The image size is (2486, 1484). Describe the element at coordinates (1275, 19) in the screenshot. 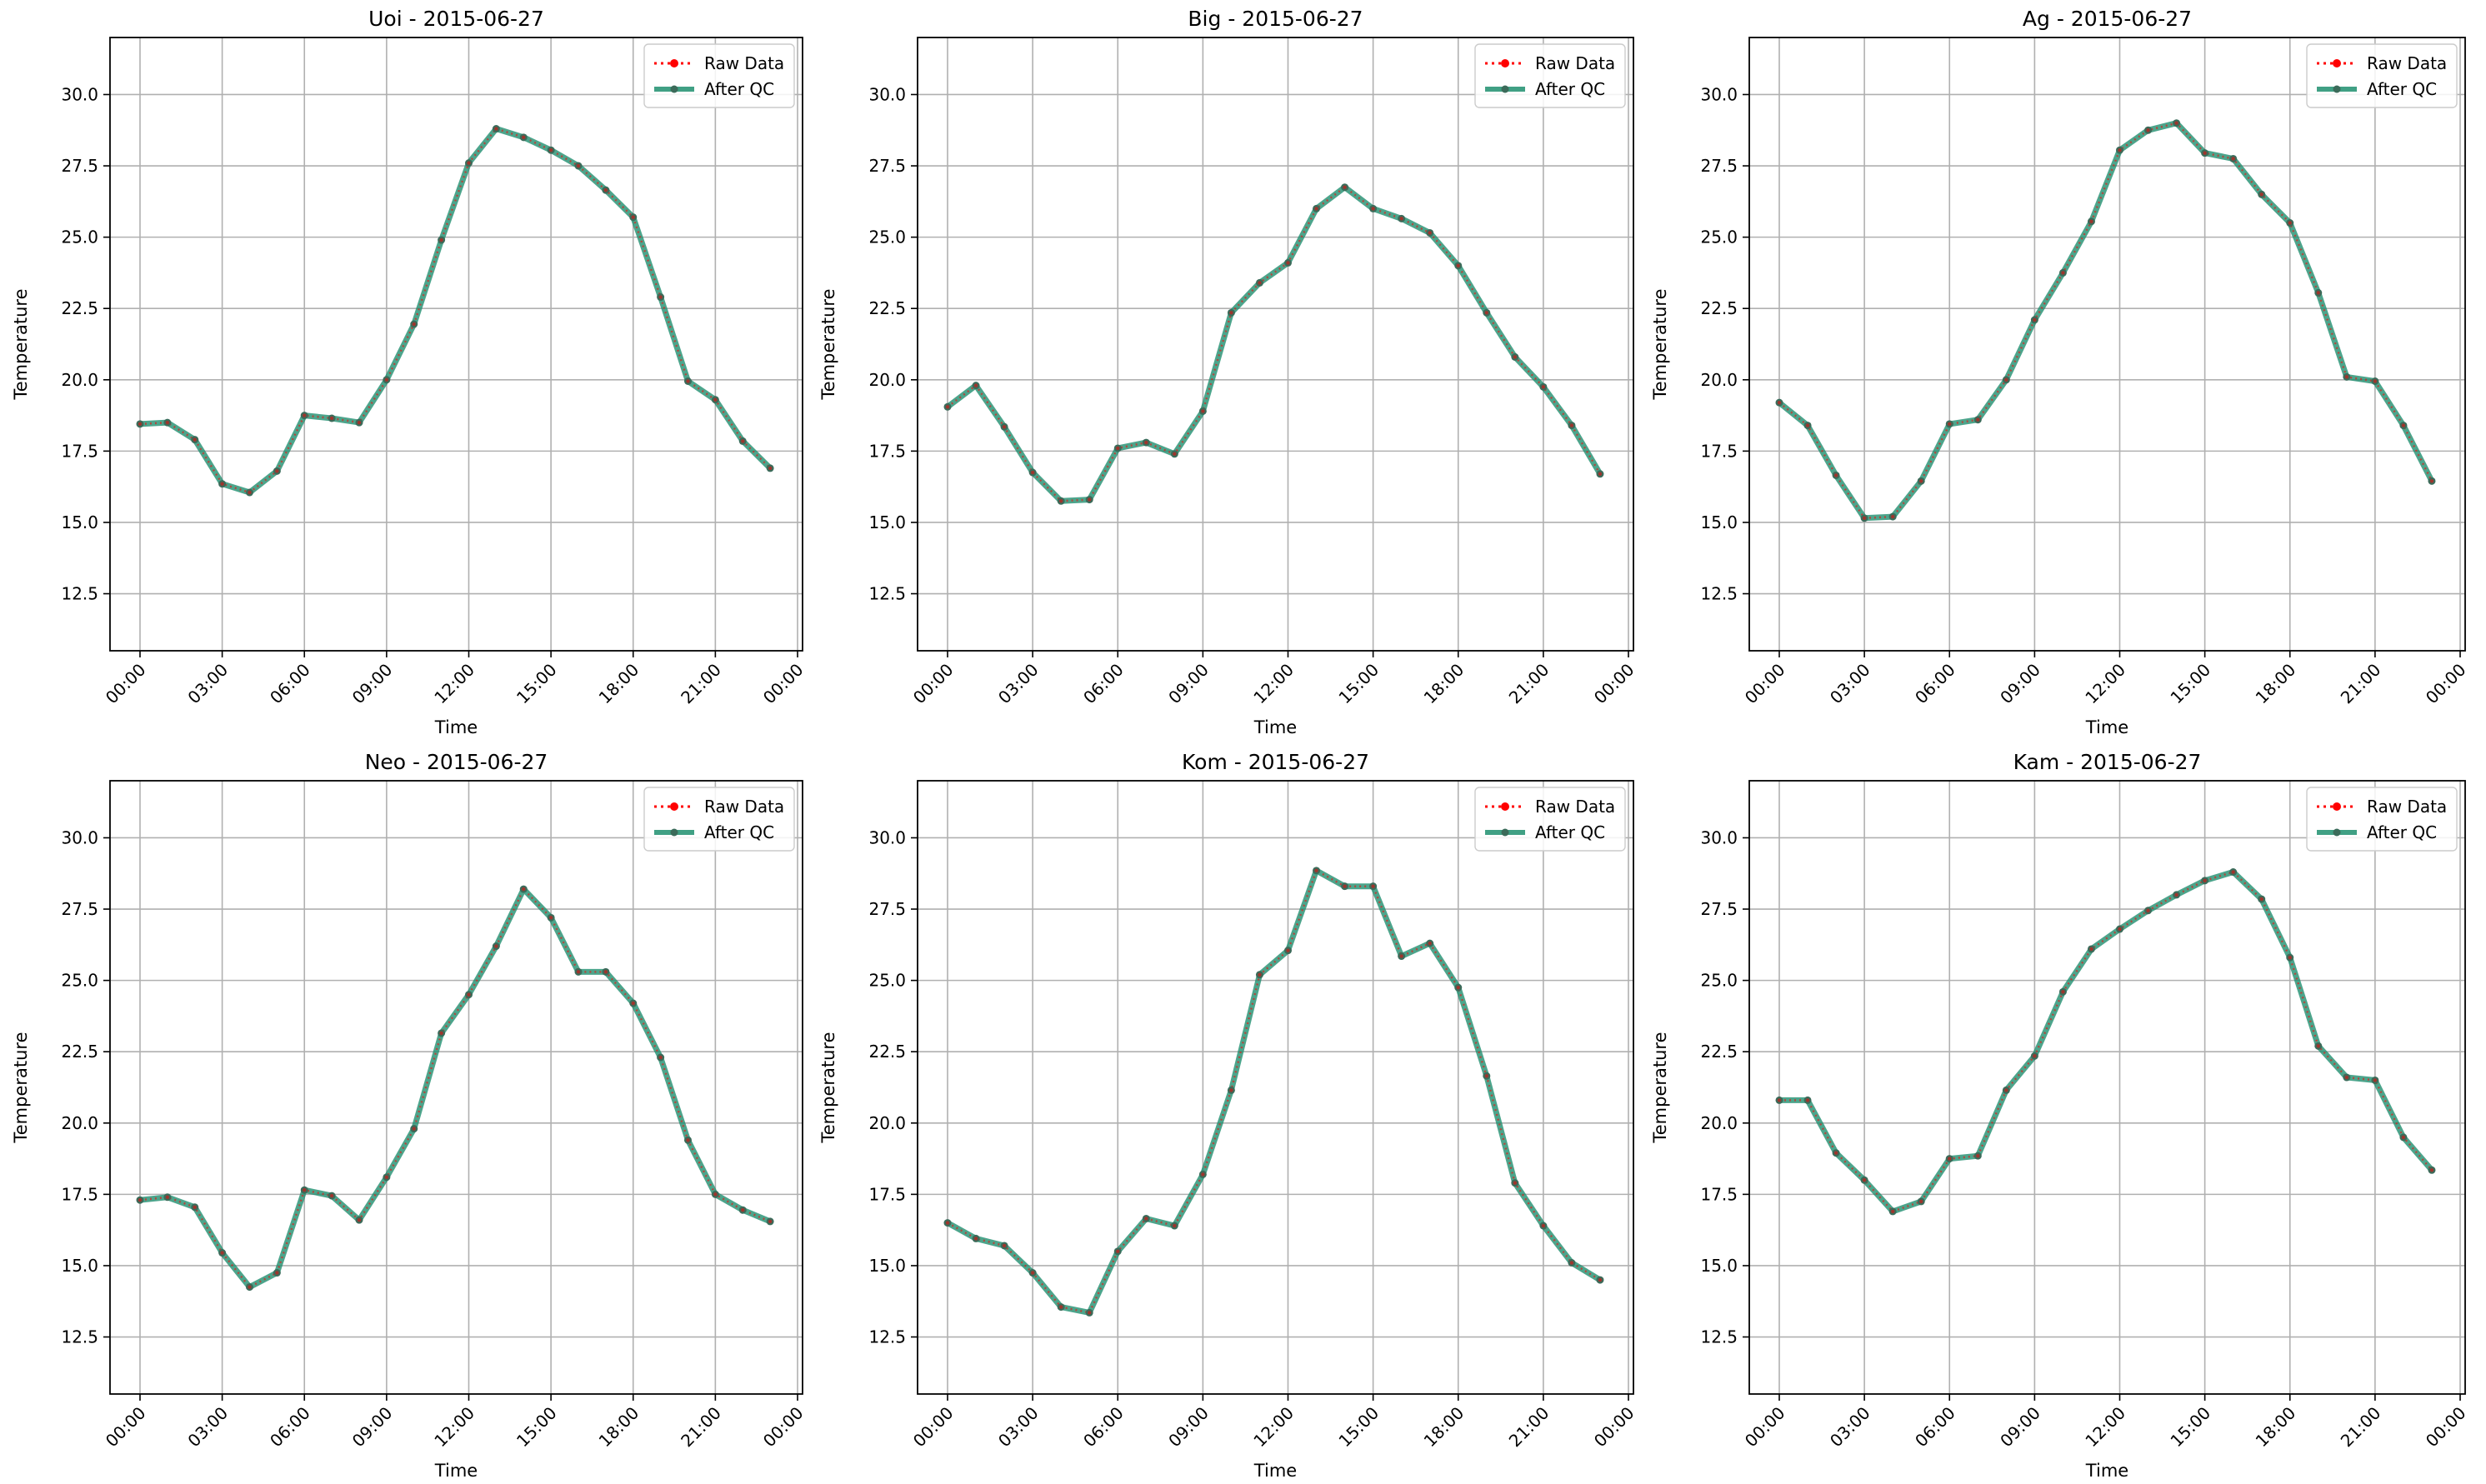

I see `subplot-title: Big - 2015-06-27` at that location.